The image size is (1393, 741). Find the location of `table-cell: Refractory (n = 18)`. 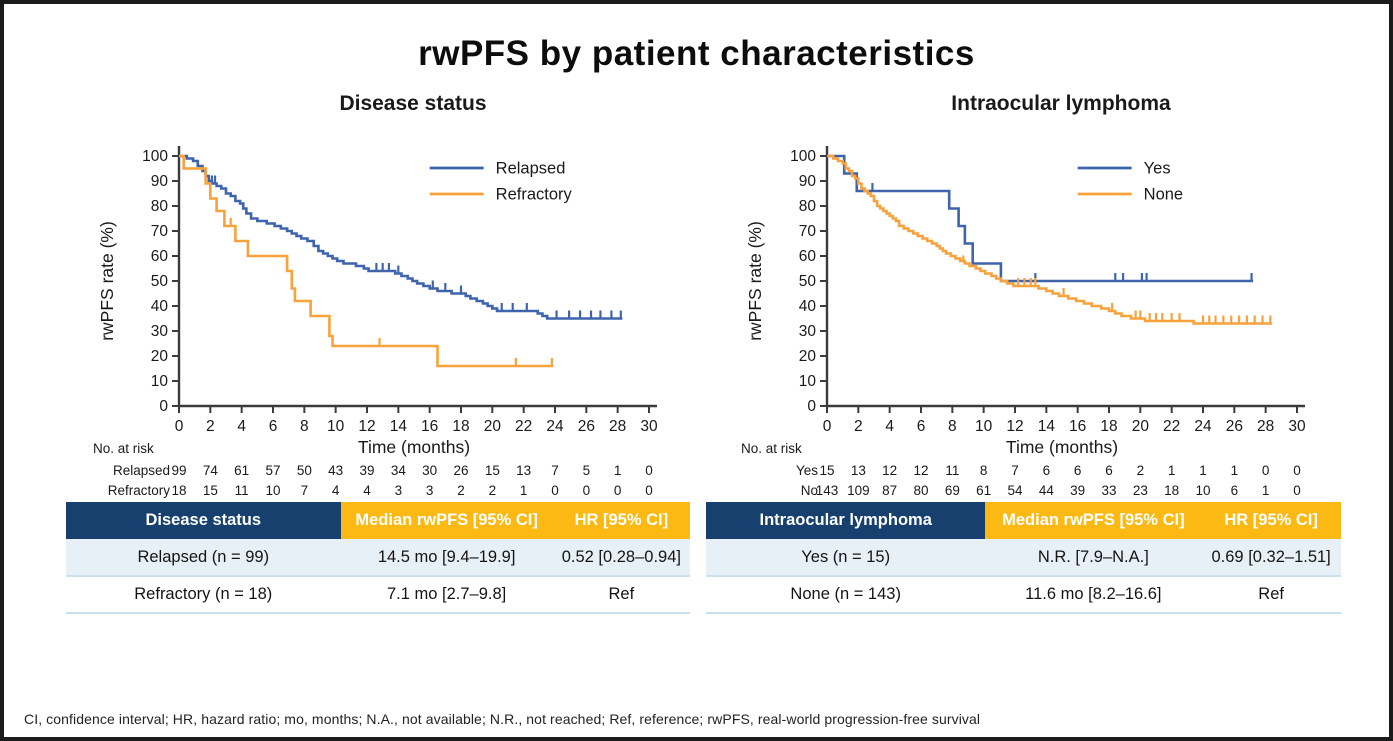

table-cell: Refractory (n = 18) is located at coordinates (203, 595).